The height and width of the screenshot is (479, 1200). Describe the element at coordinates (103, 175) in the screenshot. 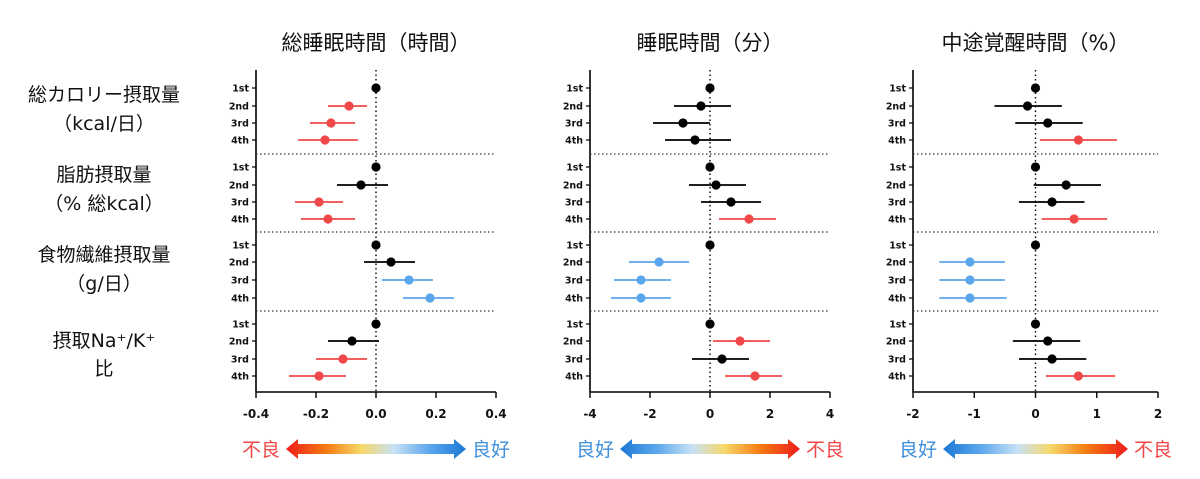

I see `row-label-fat-line1: 脂肪摂取量` at that location.